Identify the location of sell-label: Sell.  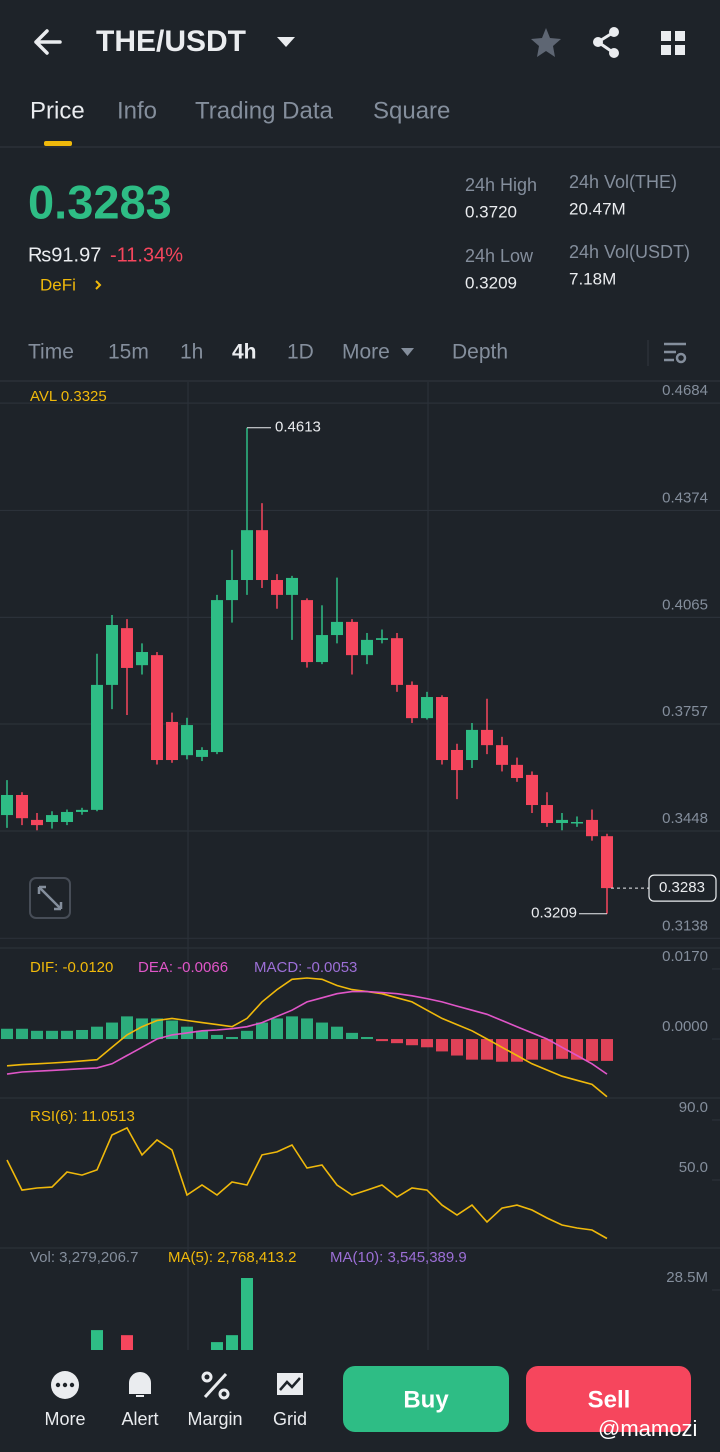
(609, 1399).